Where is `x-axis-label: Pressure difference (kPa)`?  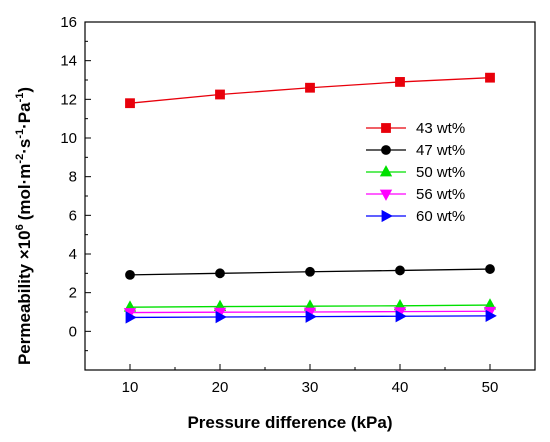 x-axis-label: Pressure difference (kPa) is located at coordinates (289, 422).